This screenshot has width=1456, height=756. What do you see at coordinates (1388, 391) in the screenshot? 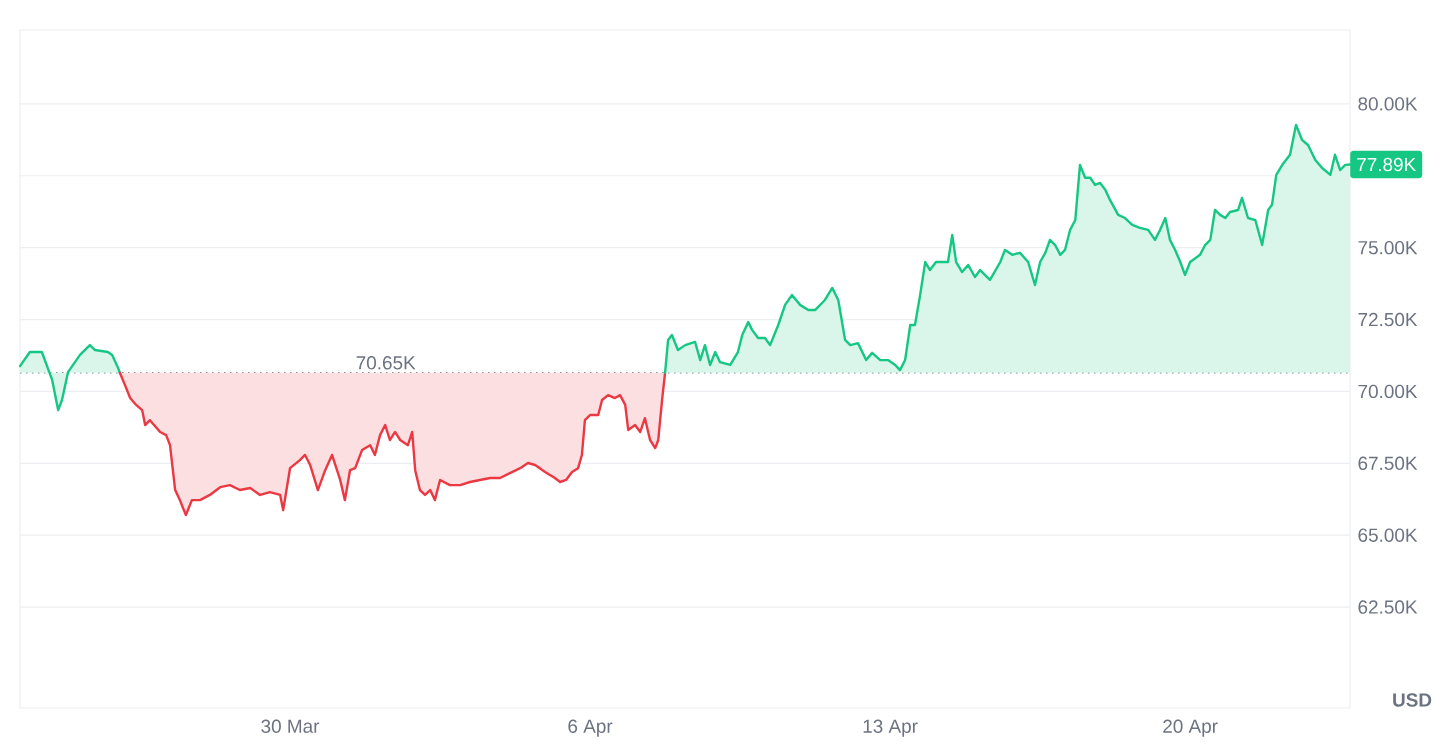
I see `y-tick-label: 70.00K` at bounding box center [1388, 391].